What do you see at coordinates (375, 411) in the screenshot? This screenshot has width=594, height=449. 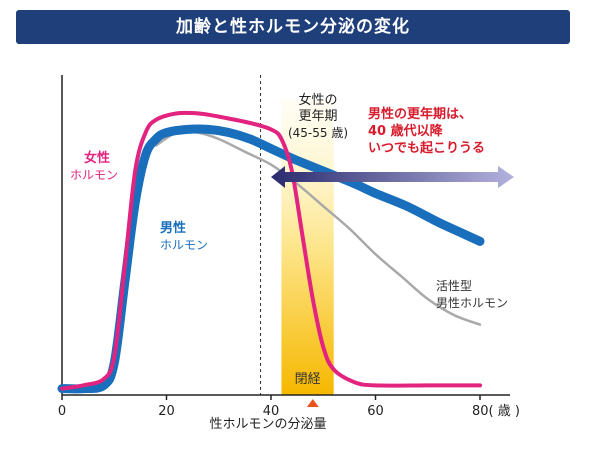 I see `x-tick-label: 60` at bounding box center [375, 411].